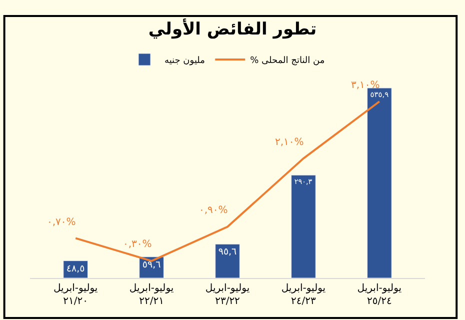 This screenshot has height=320, width=465. What do you see at coordinates (61, 222) in the screenshot?
I see `data-label: ٠,٧٠%` at bounding box center [61, 222].